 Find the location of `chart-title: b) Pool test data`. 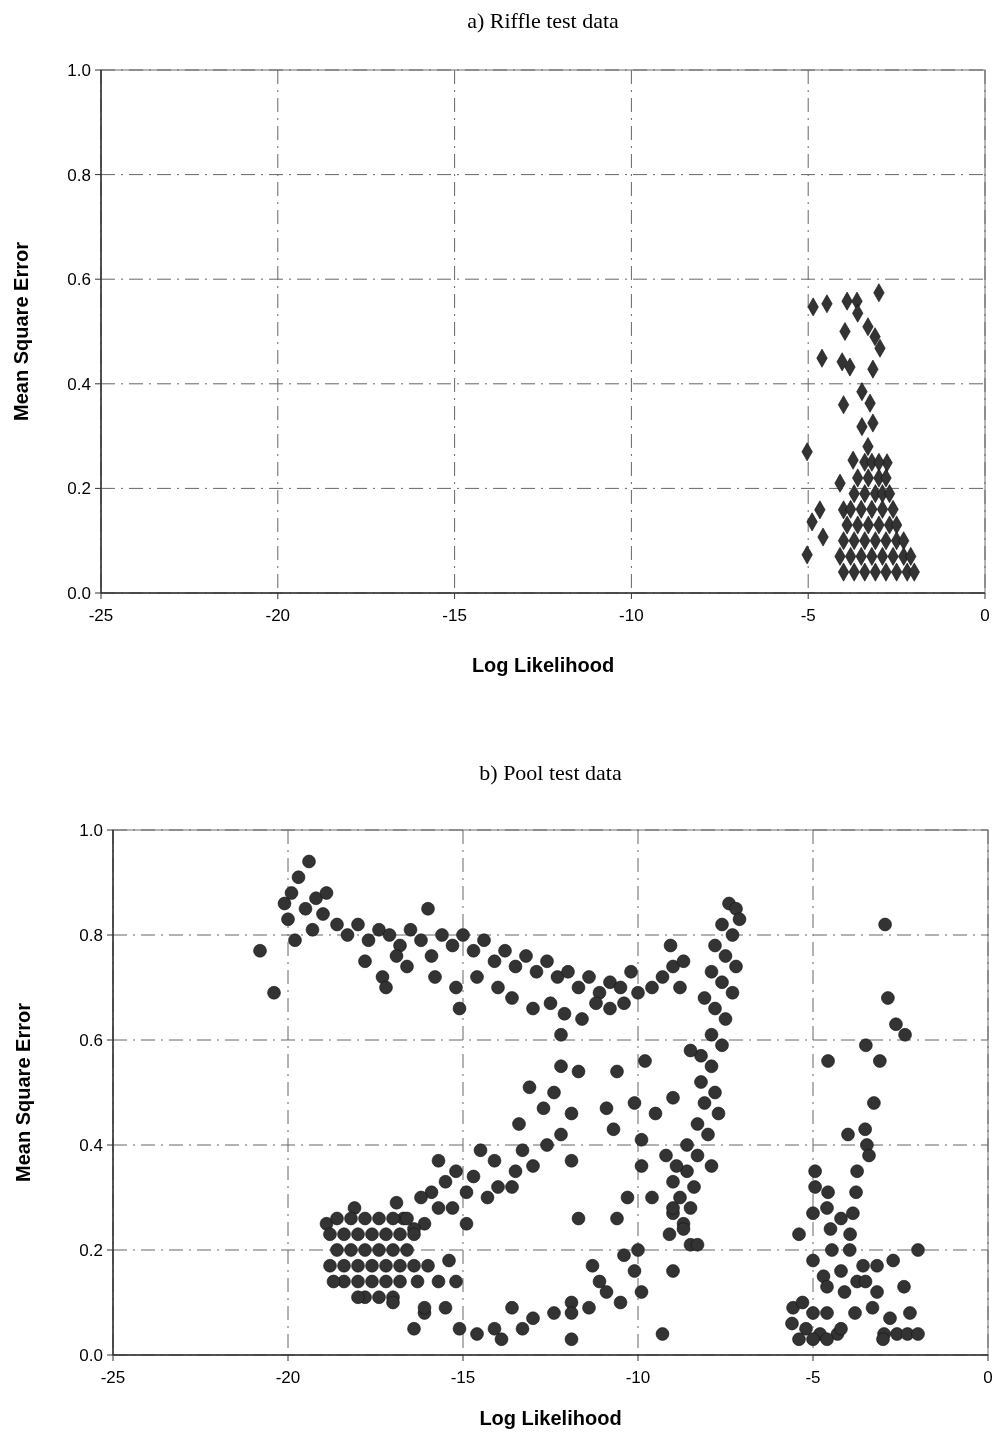

chart-title: b) Pool test data is located at coordinates (550, 772).